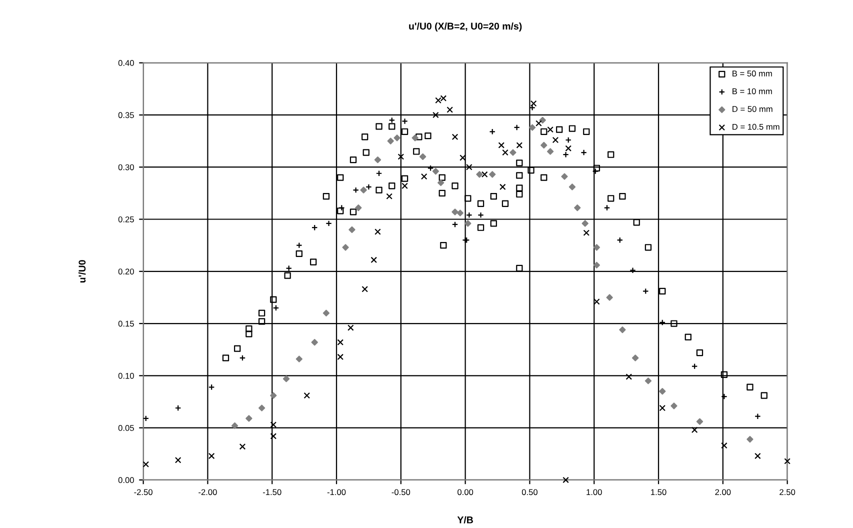 Image resolution: width=853 pixels, height=528 pixels. What do you see at coordinates (207, 492) in the screenshot?
I see `x-tick-label: -2.00` at bounding box center [207, 492].